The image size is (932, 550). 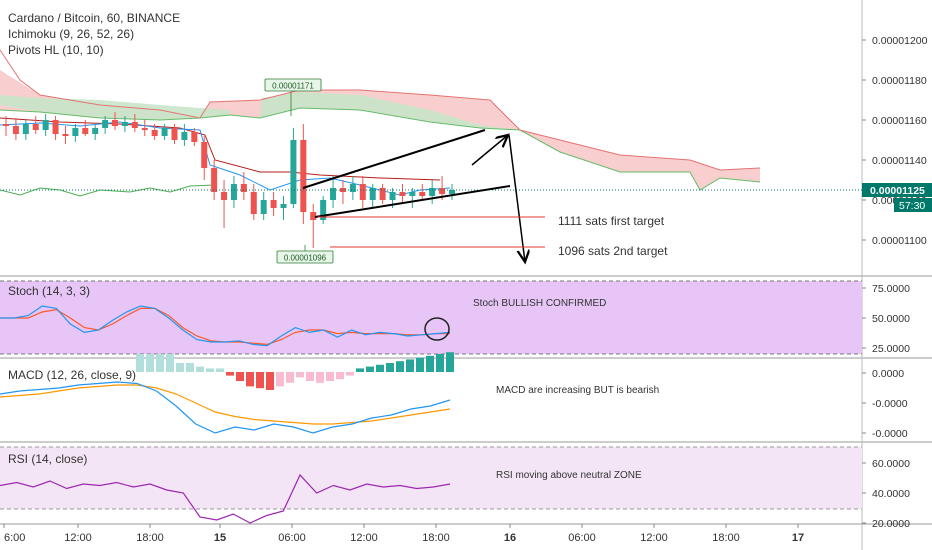 I want to click on macd-tick-label: 0.0000, so click(x=888, y=374).